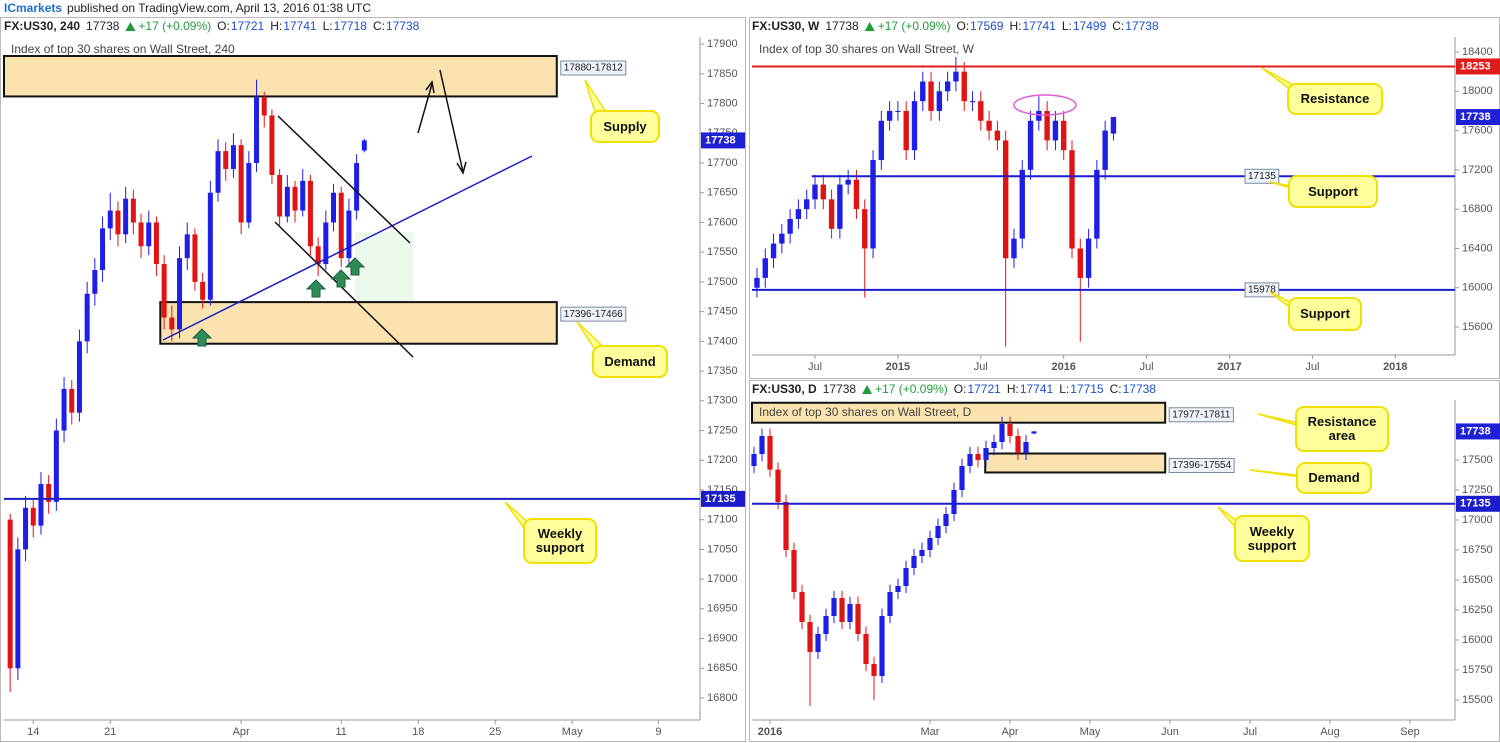 The height and width of the screenshot is (743, 1500). I want to click on level-tag-box, so click(1262, 290).